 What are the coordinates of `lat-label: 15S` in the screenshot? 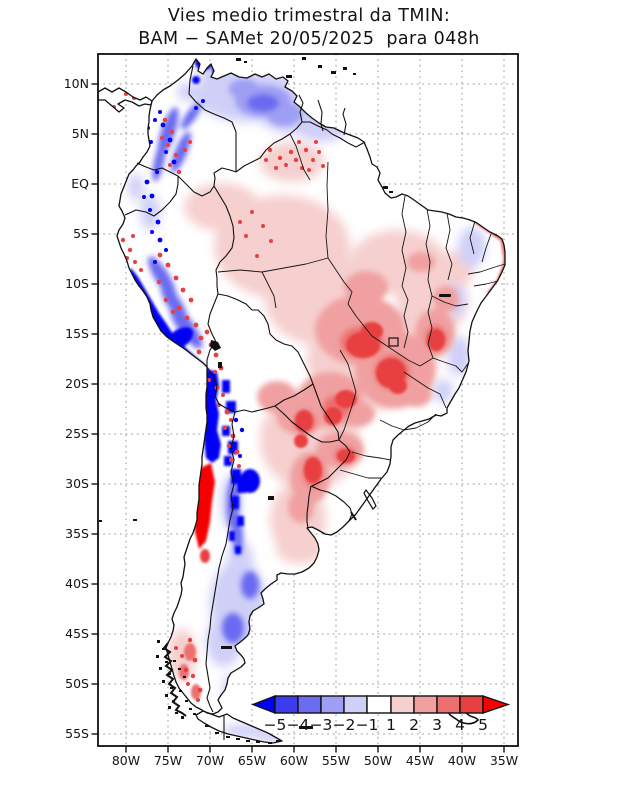 It's located at (77, 333).